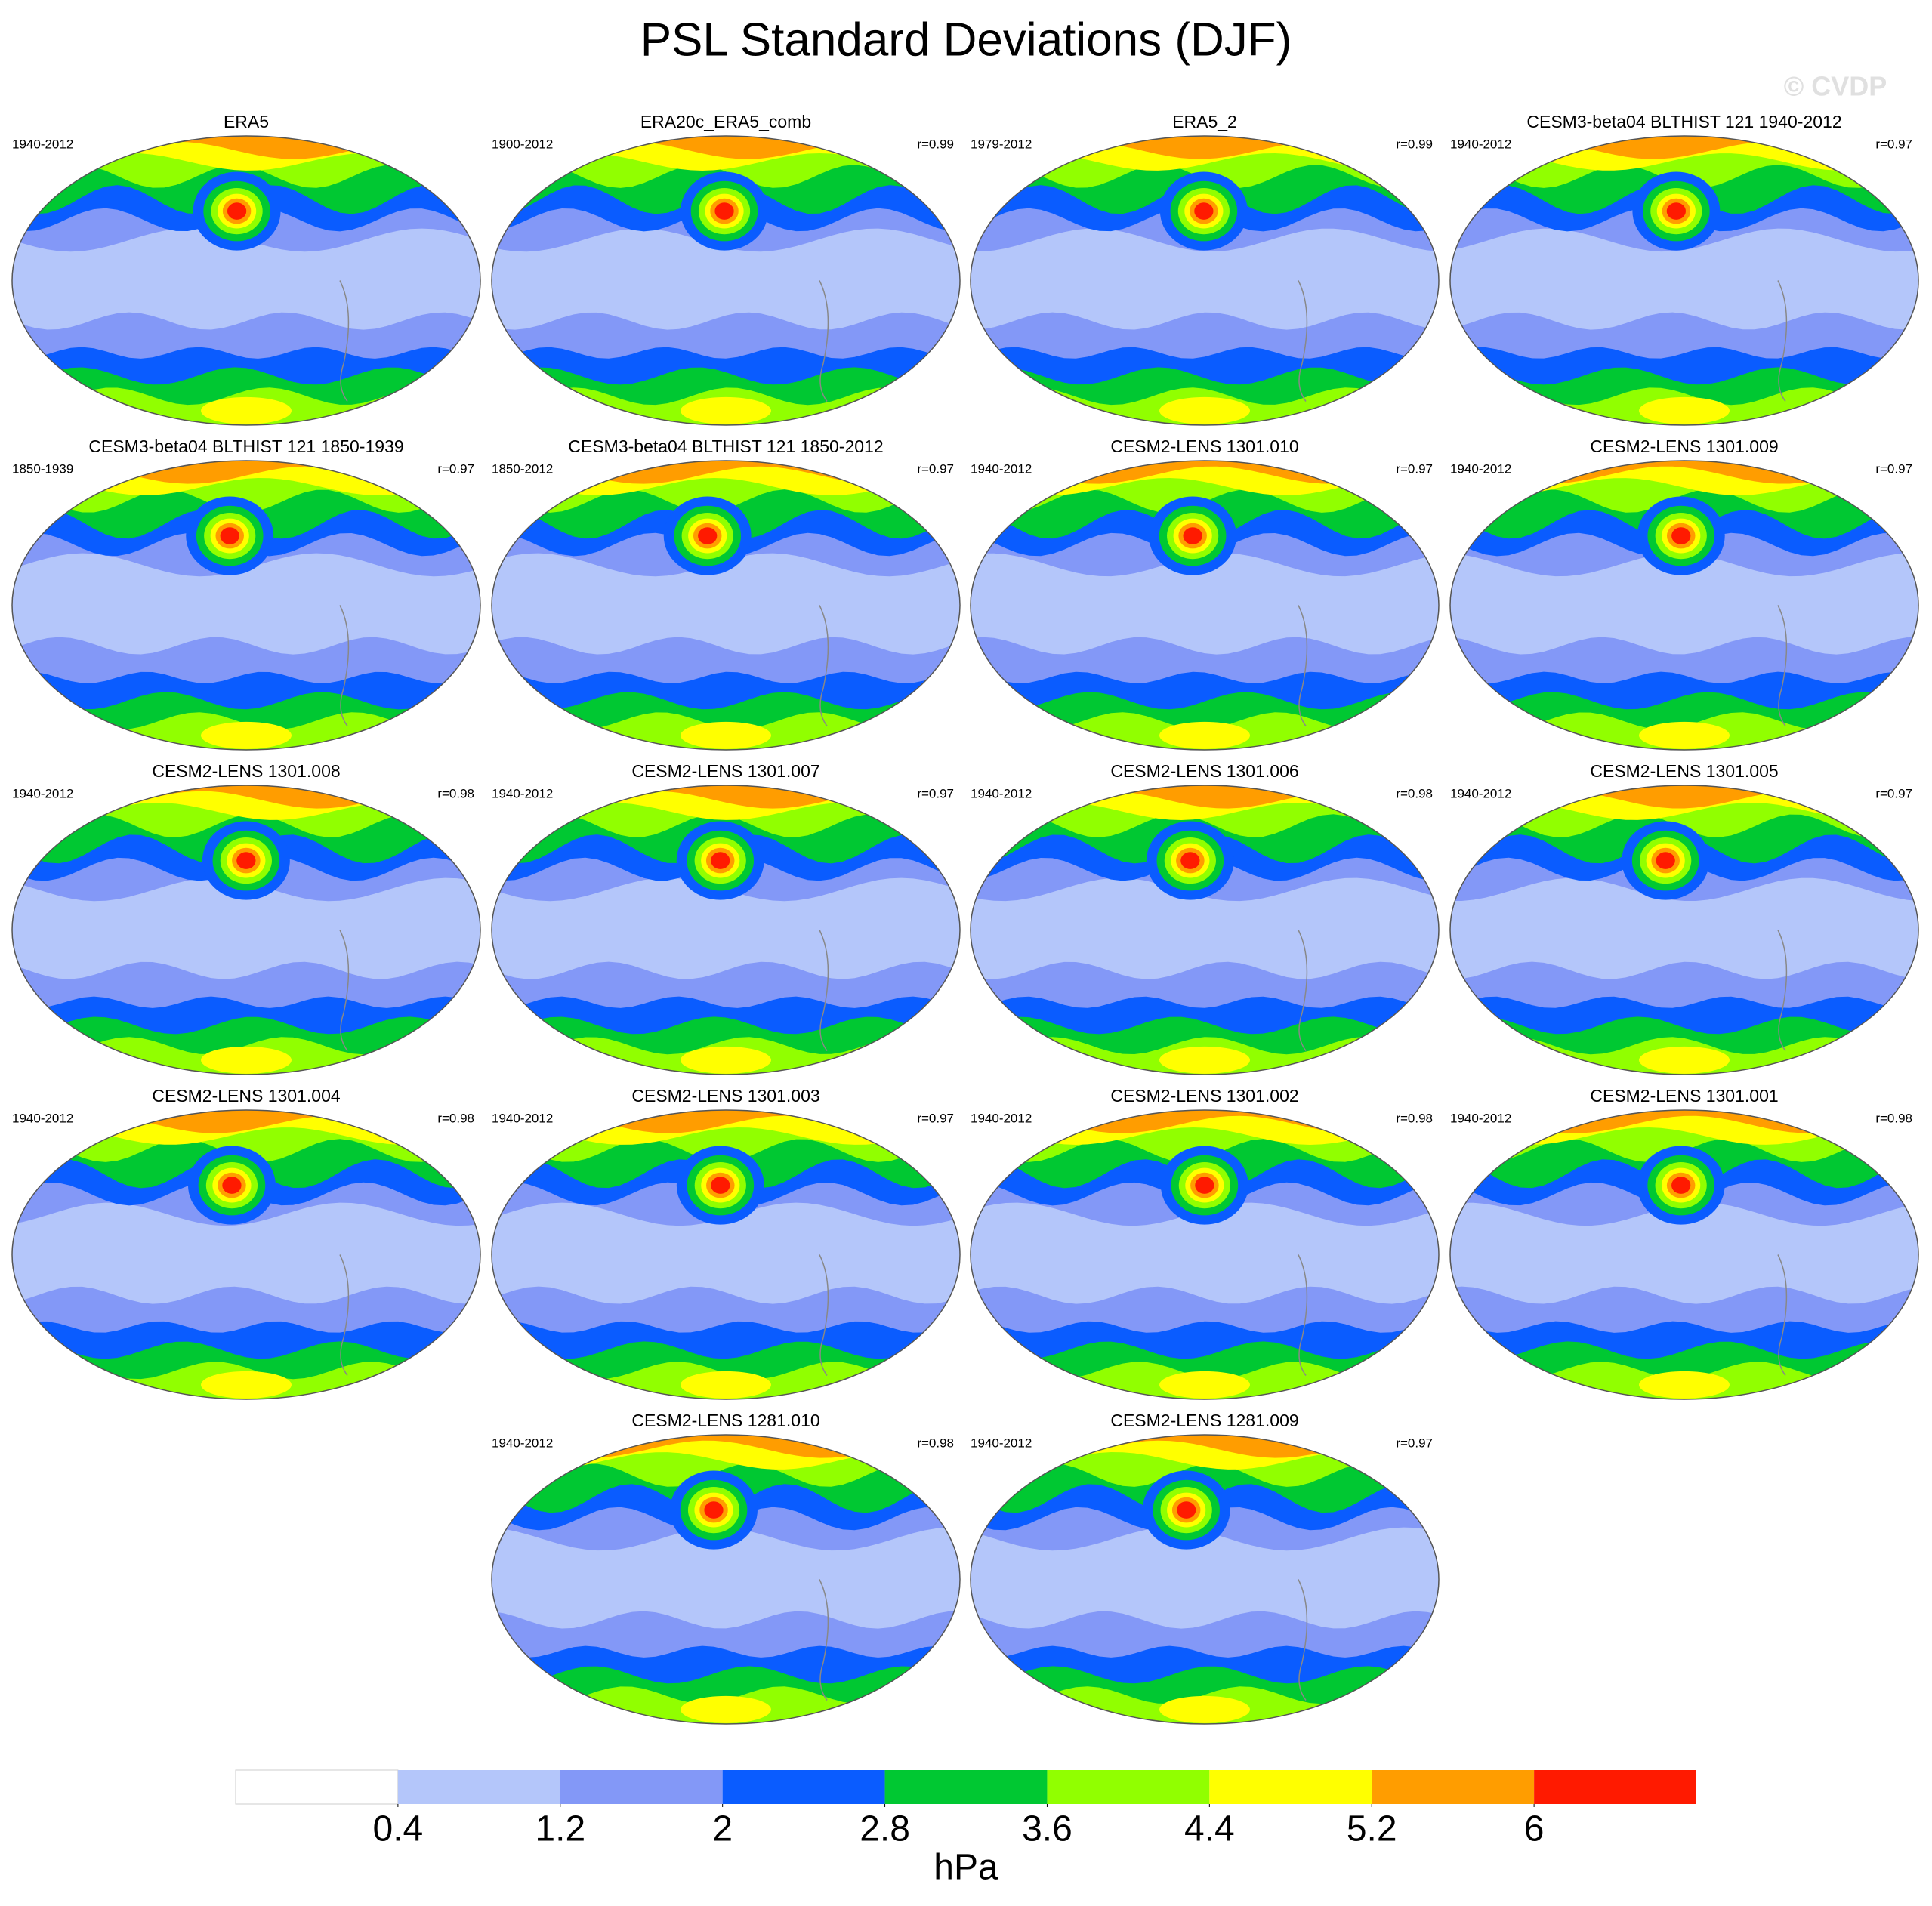 The height and width of the screenshot is (1906, 1932). I want to click on panel-title: ERA5_2, so click(1205, 121).